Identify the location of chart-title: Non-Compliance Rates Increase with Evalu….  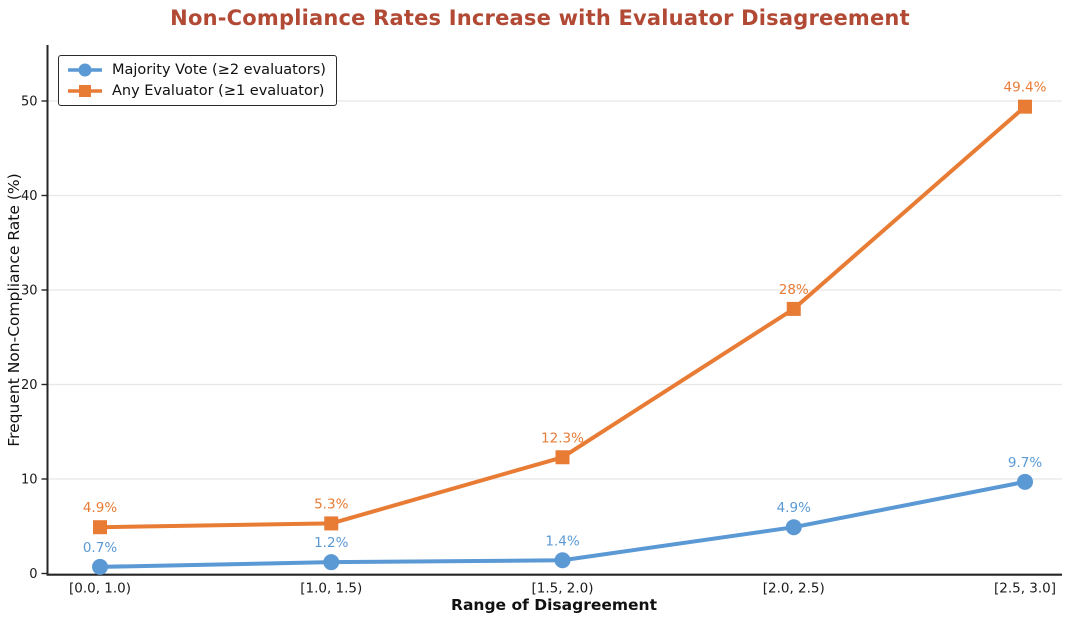
(540, 18).